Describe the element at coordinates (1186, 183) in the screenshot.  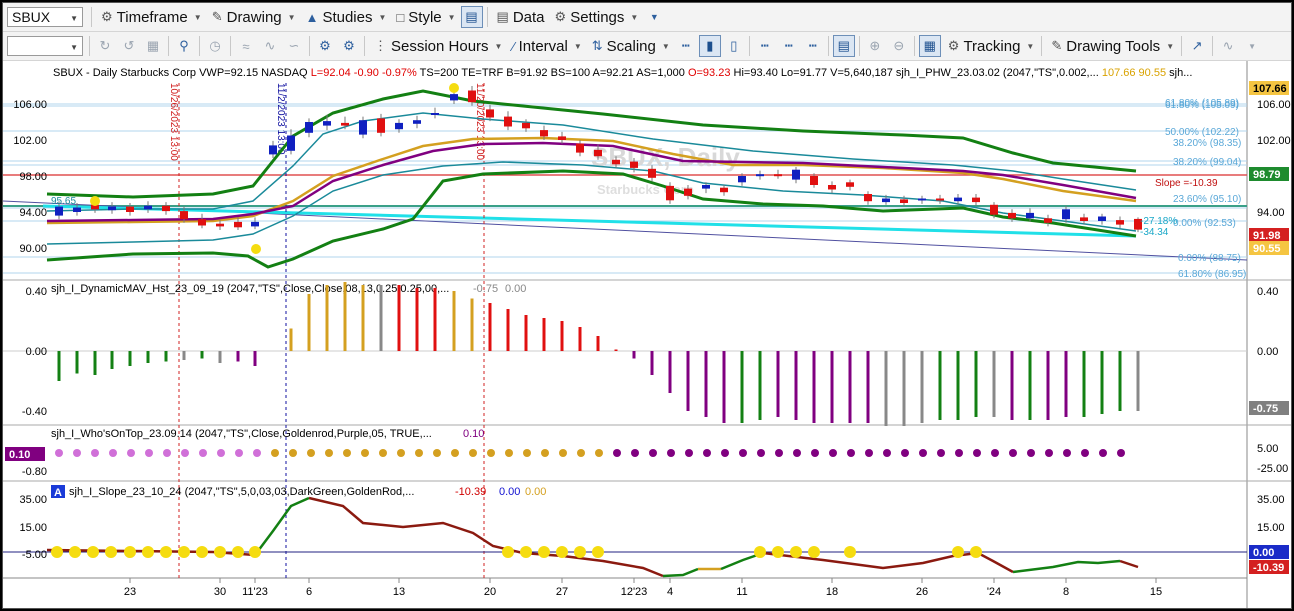
I see `slope-label: Slope =-10.39` at that location.